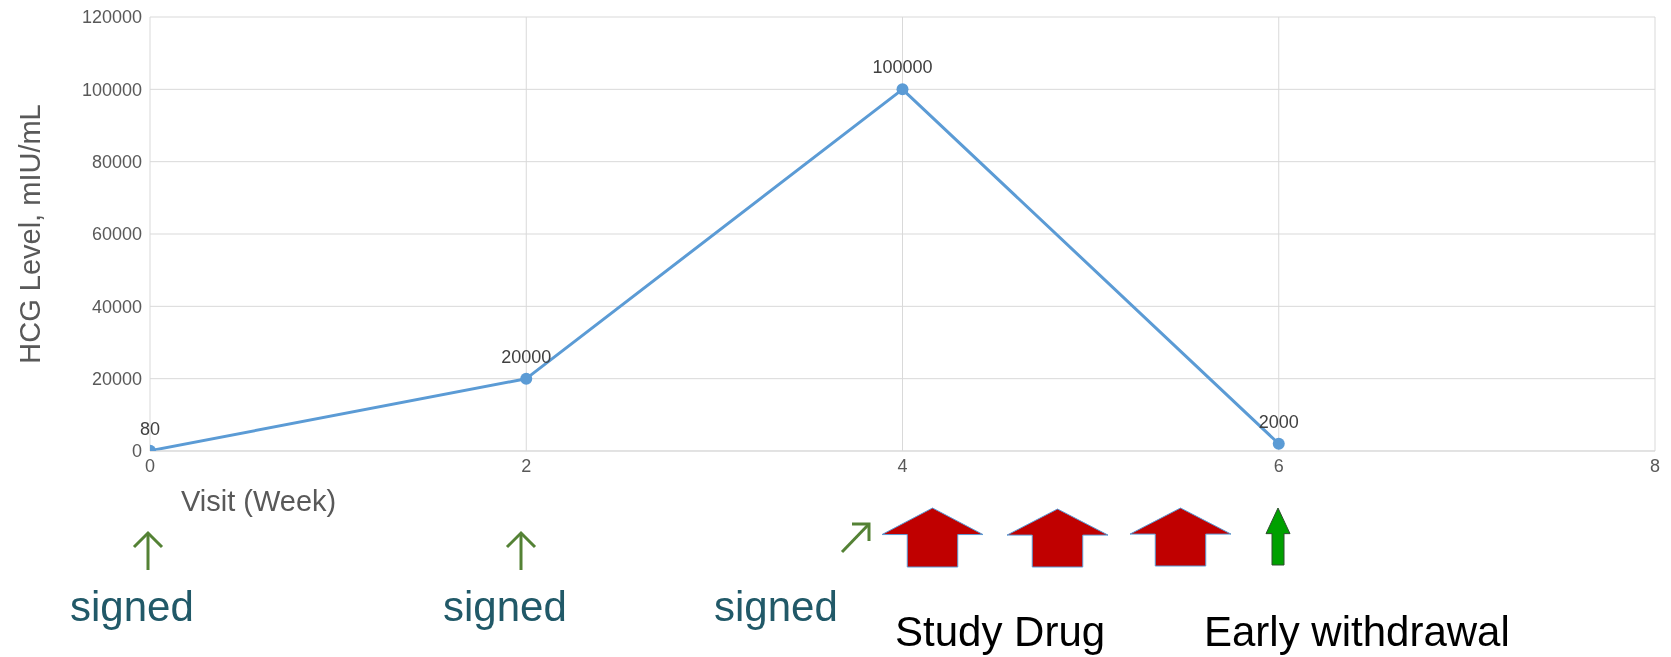  I want to click on y-tick-label: 60000, so click(116, 234).